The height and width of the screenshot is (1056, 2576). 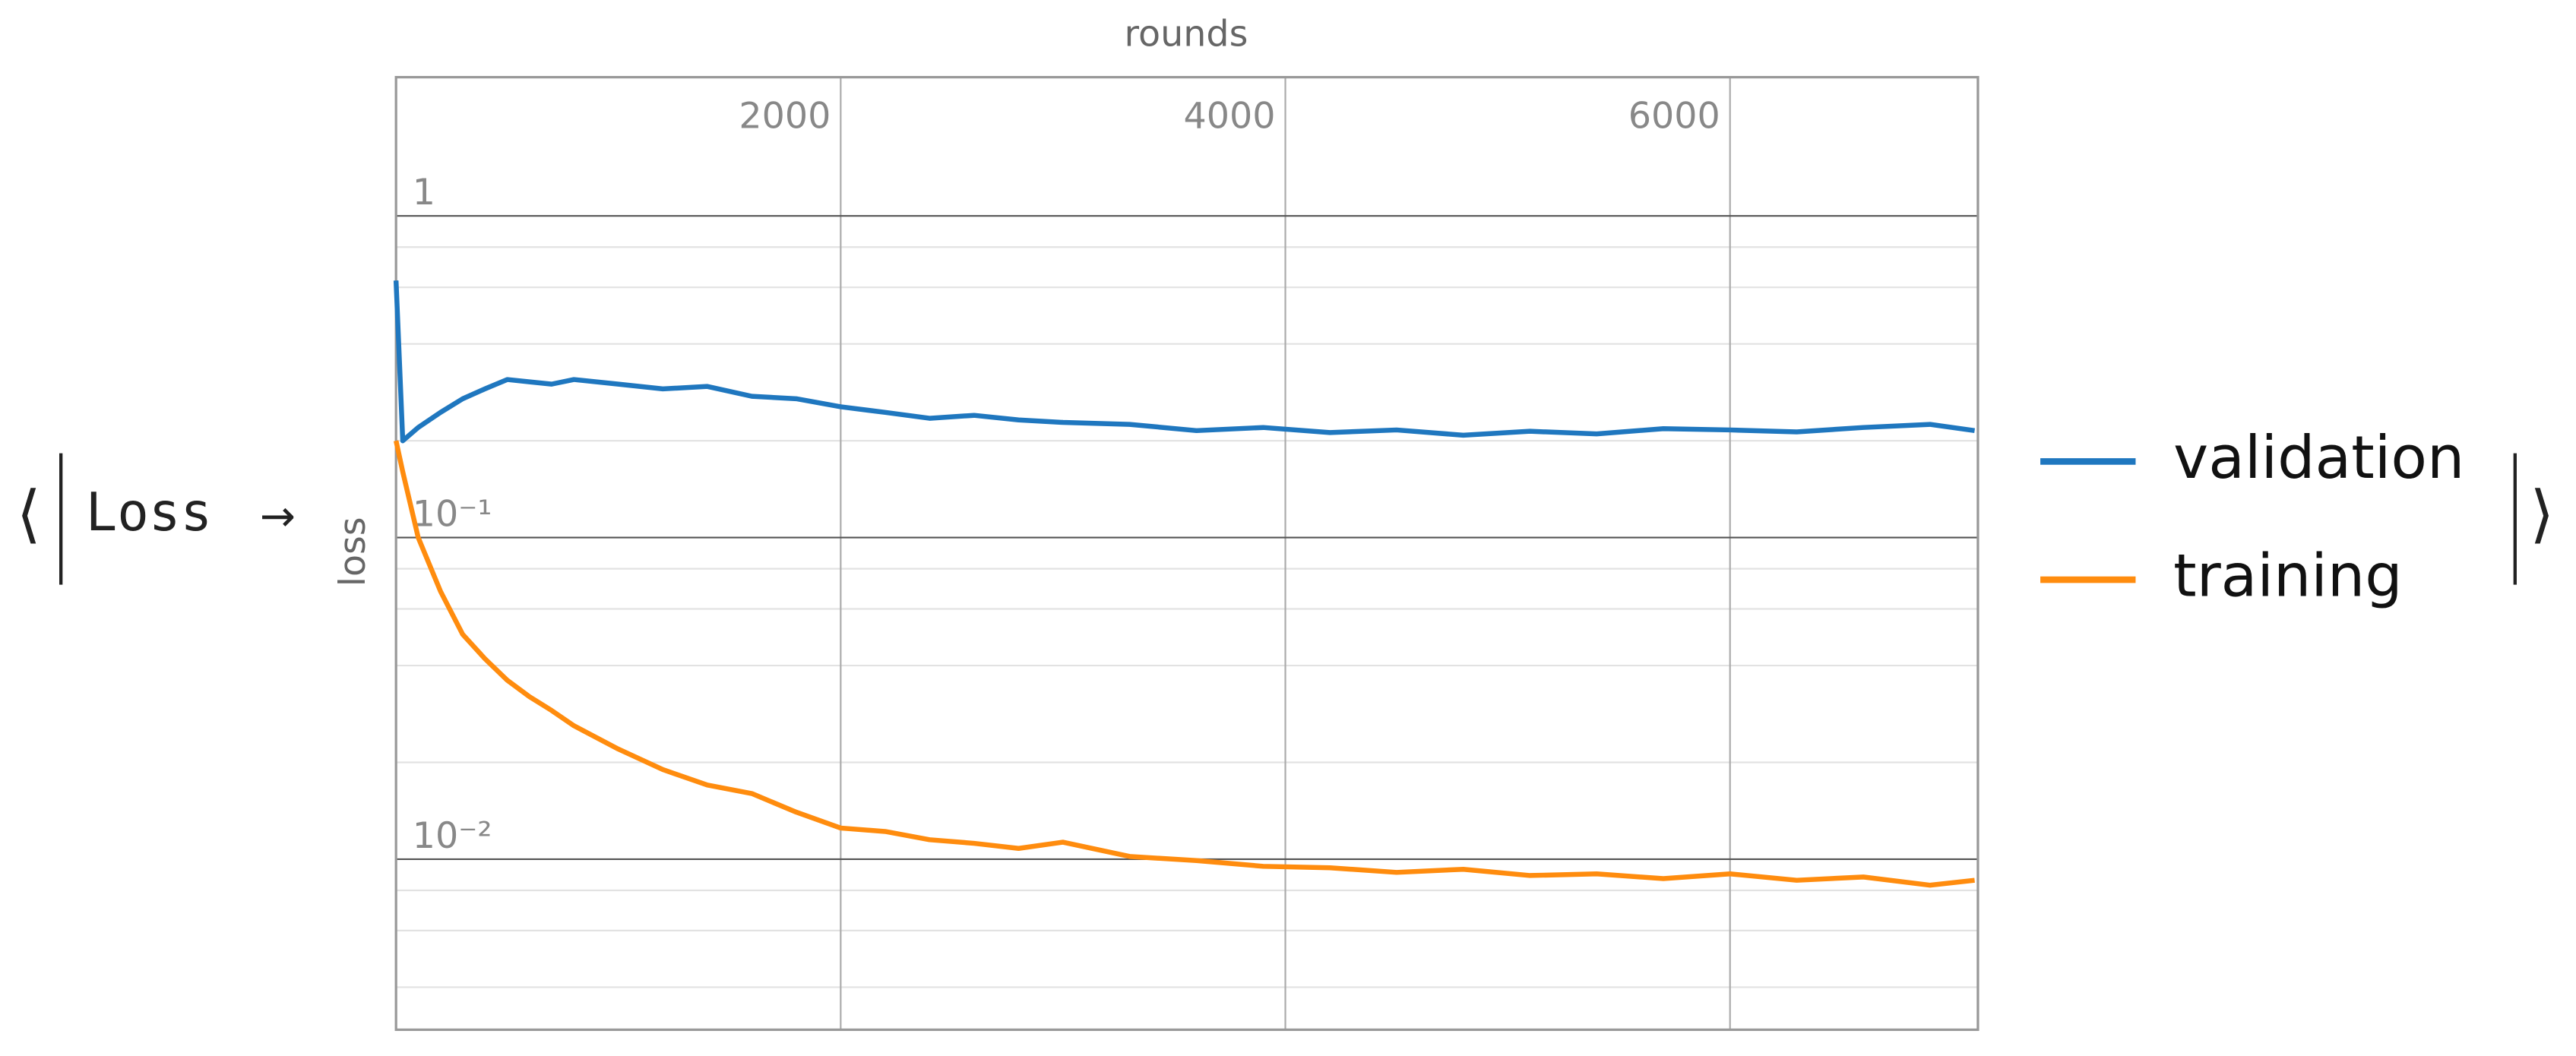 I want to click on open-bracket: ⟨, so click(x=29, y=515).